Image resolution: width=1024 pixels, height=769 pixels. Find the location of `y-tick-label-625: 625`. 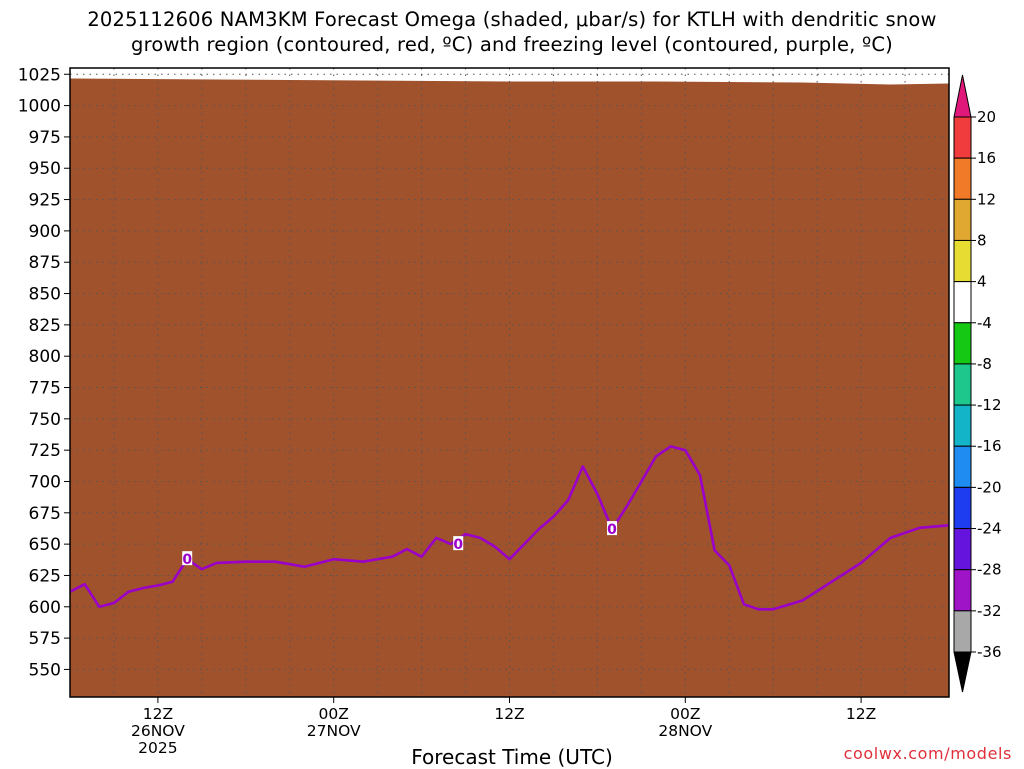

y-tick-label-625: 625 is located at coordinates (45, 576).